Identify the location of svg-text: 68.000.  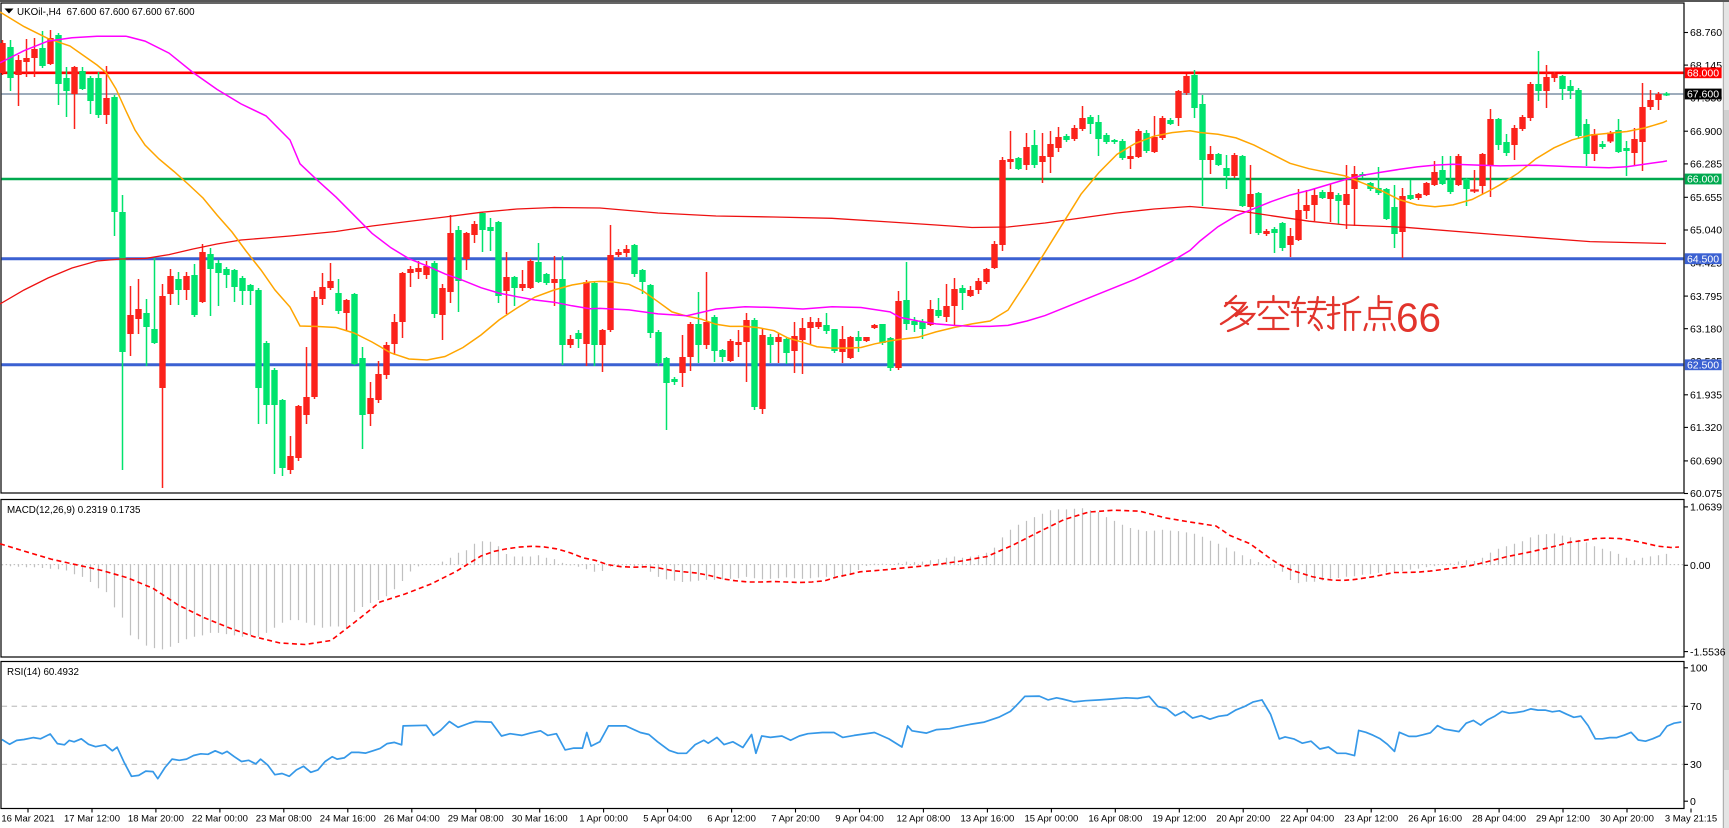
(1703, 74).